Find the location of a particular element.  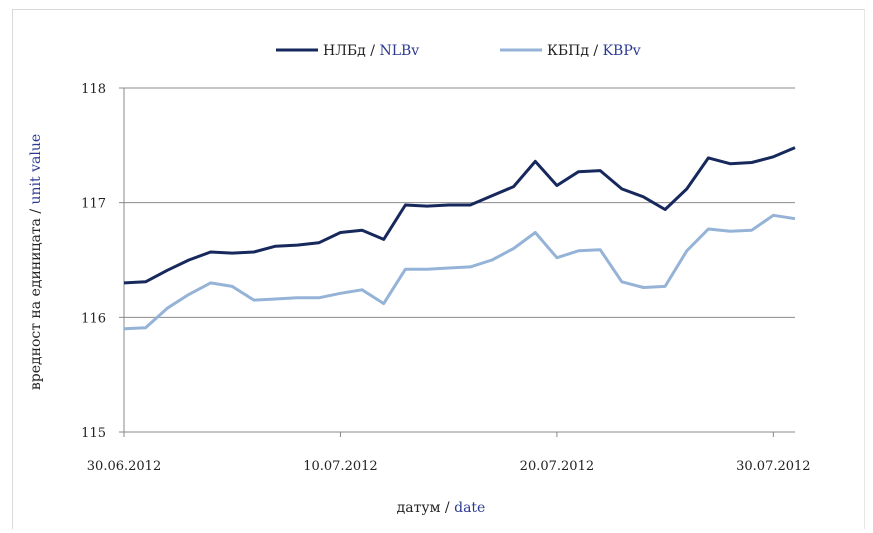

x-axis-title: датум / date is located at coordinates (441, 508).